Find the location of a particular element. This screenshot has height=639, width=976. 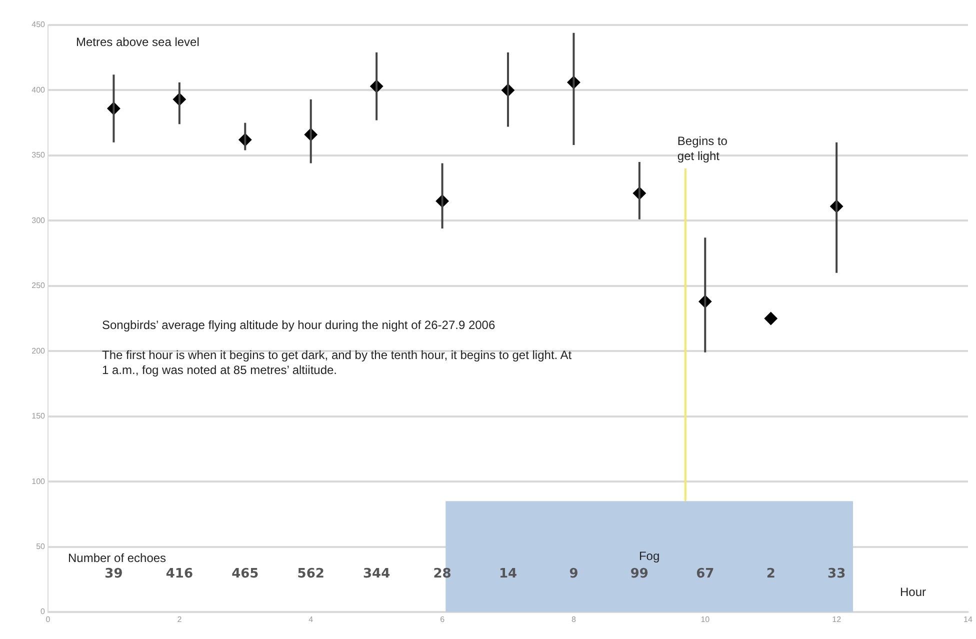

y-tick-label: 250 is located at coordinates (39, 285).